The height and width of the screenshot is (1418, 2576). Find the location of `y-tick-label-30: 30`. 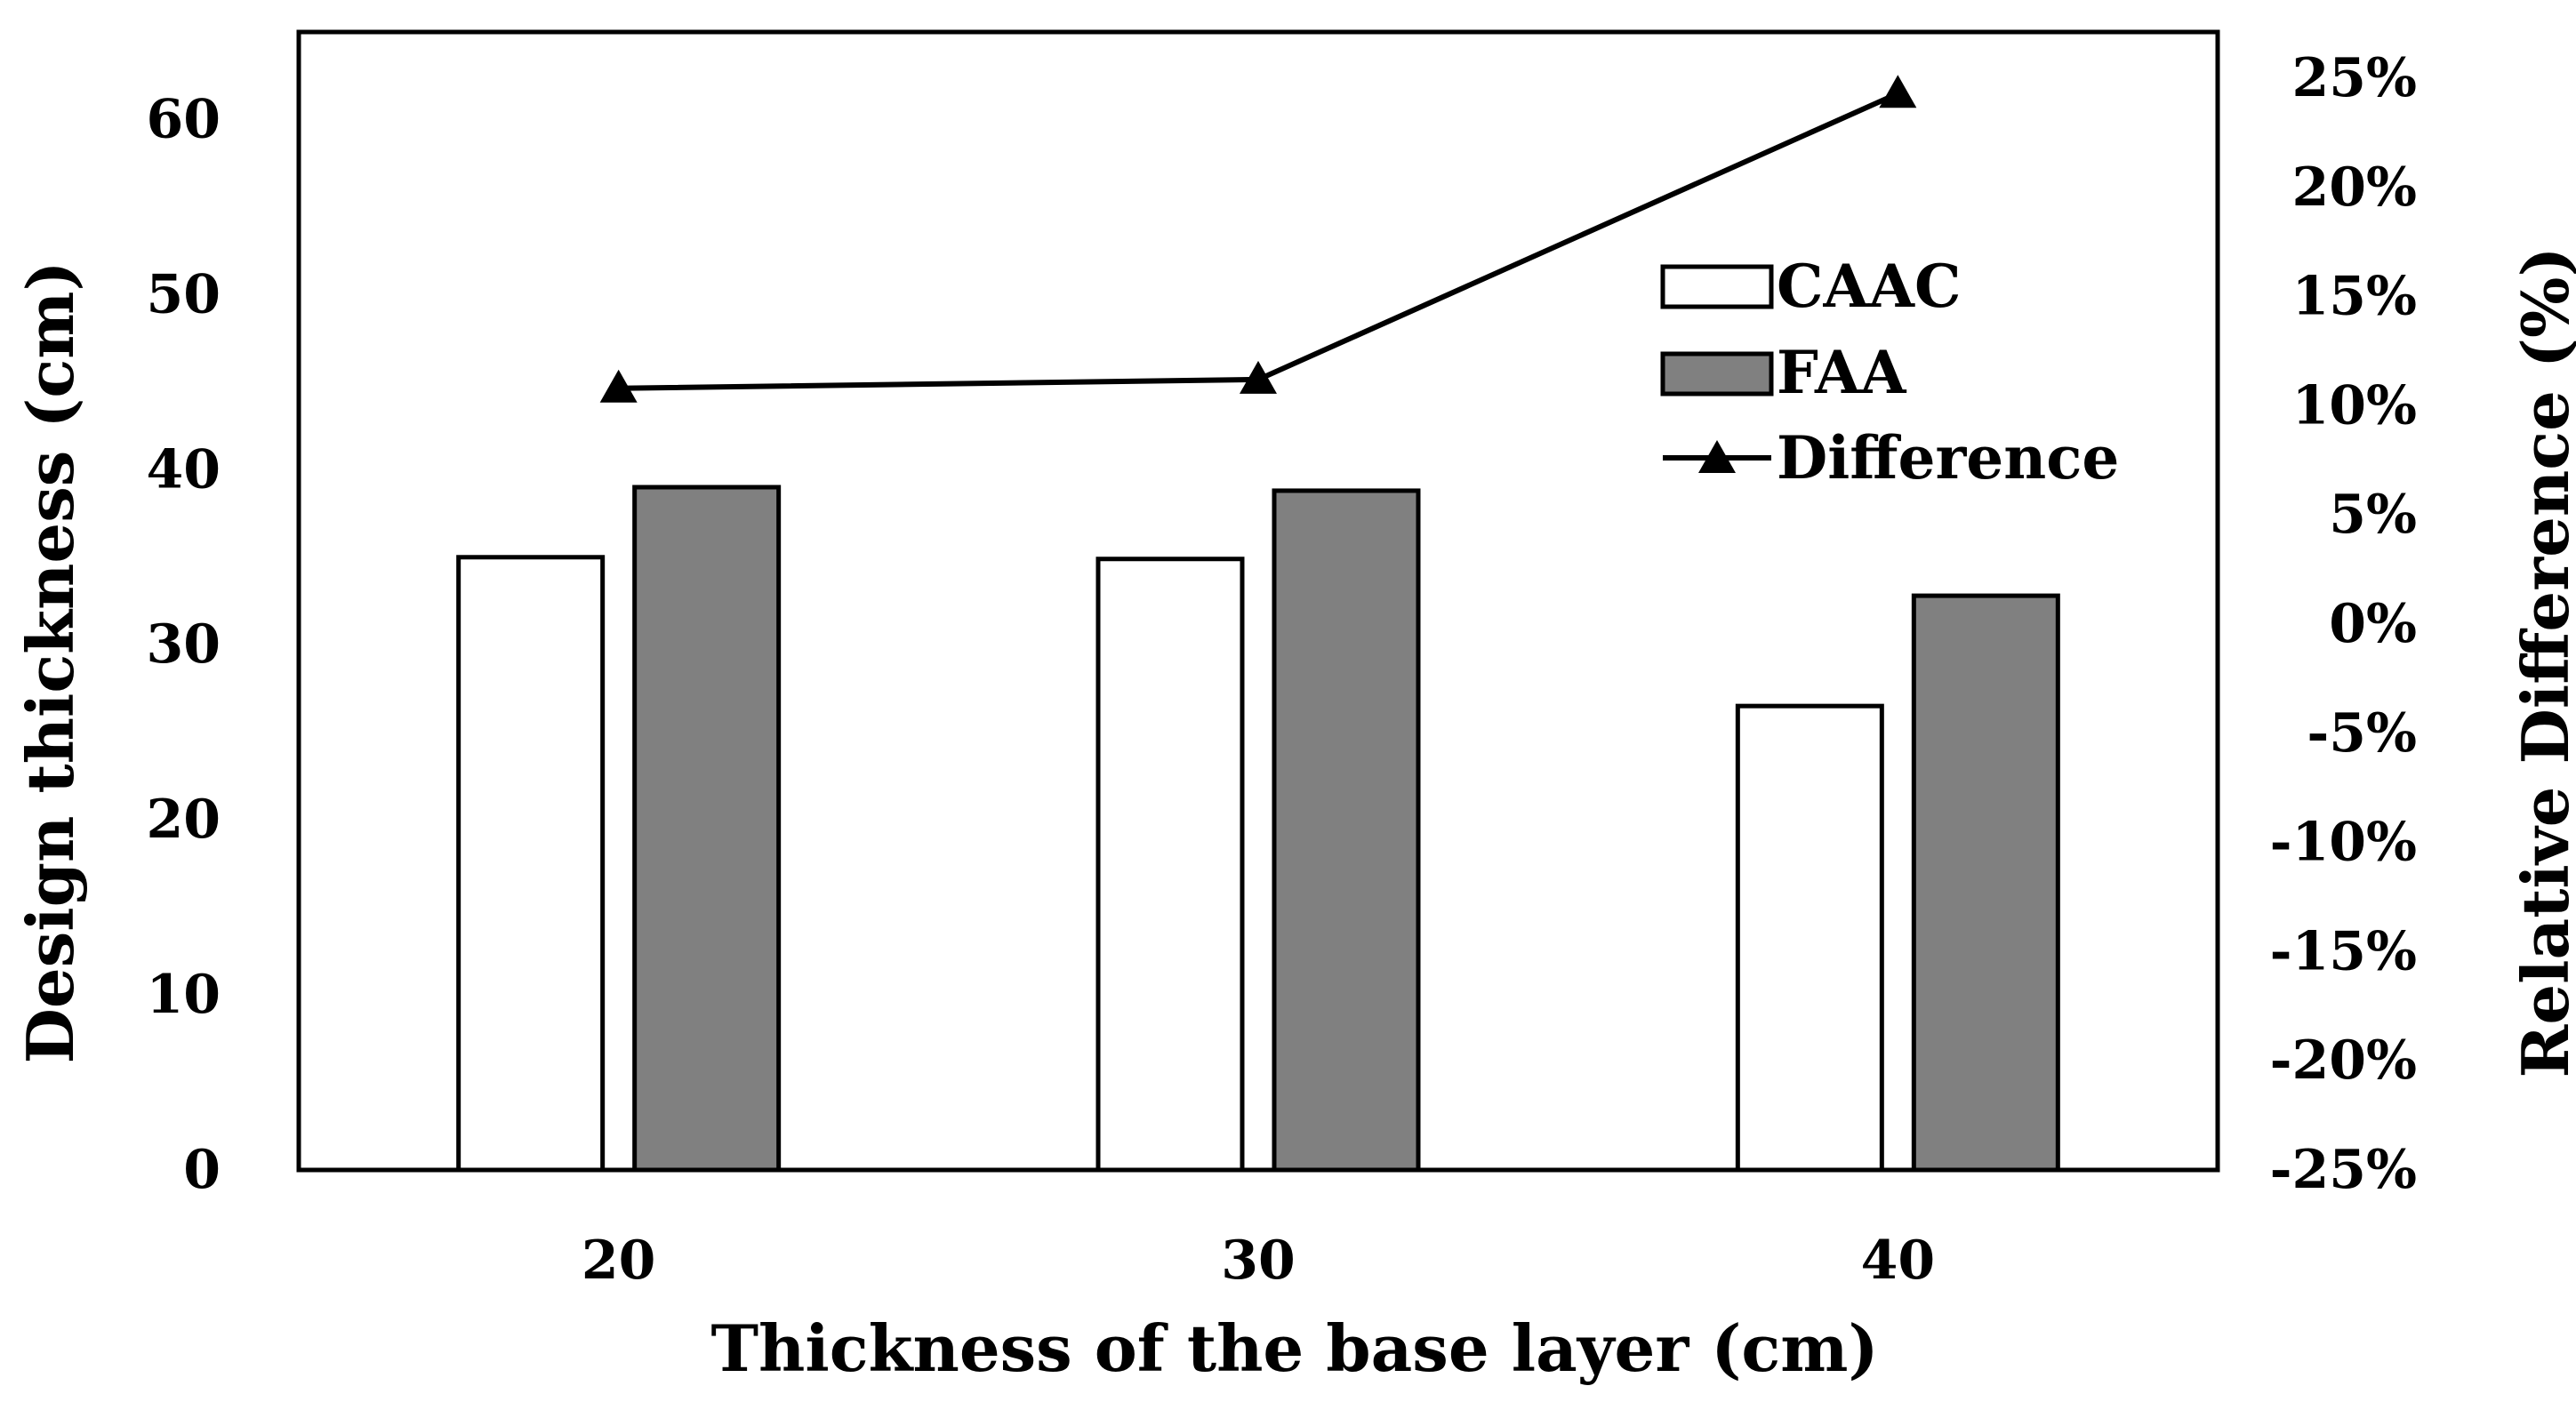

y-tick-label-30: 30 is located at coordinates (184, 644).